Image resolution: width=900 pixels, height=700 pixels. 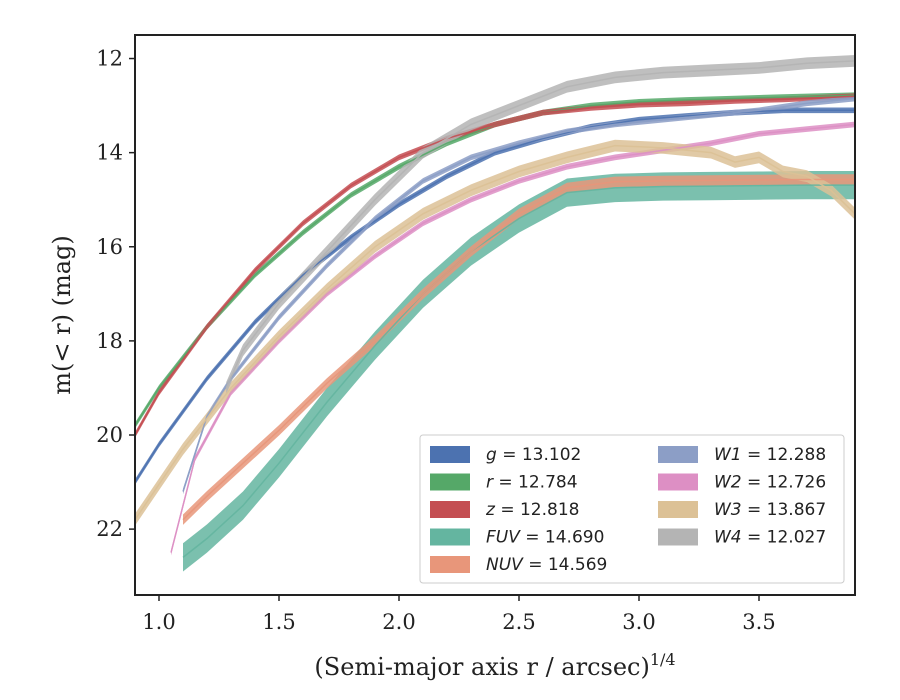 I want to click on legend-swatch-w2, so click(x=678, y=482).